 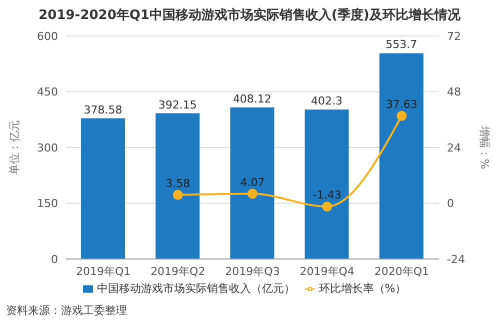 I want to click on data-label: -1.43, so click(x=327, y=195).